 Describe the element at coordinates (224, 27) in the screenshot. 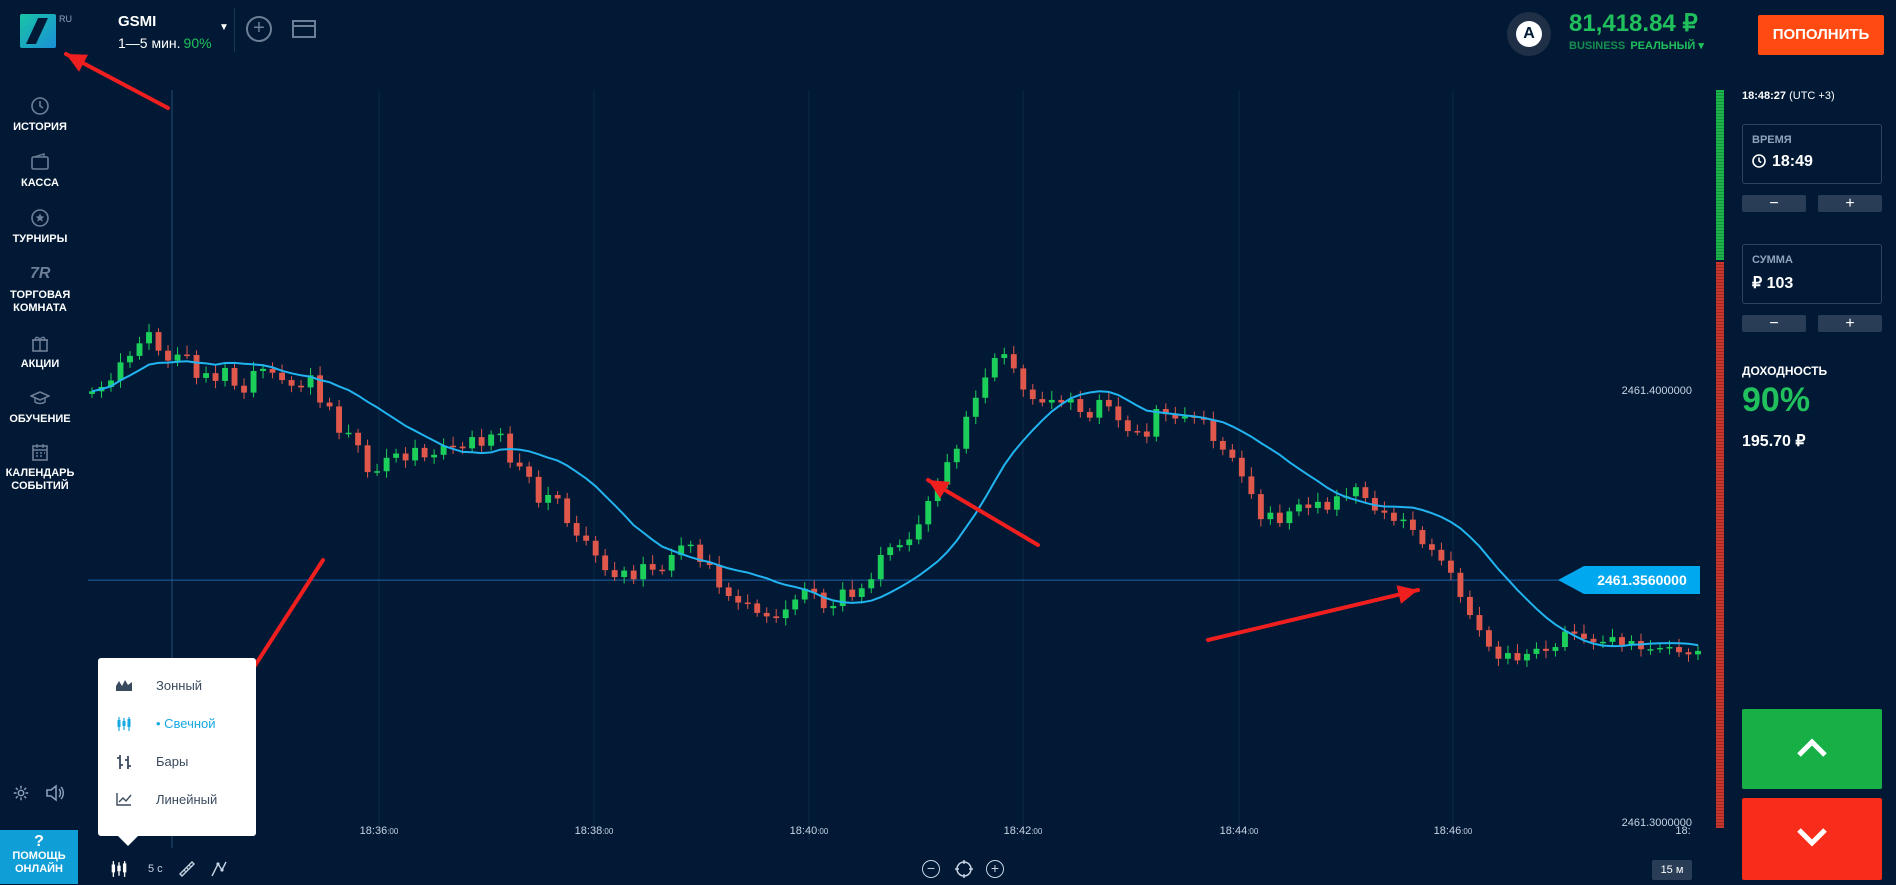

I see `asset-dropdown-caret-icon: ▼` at that location.